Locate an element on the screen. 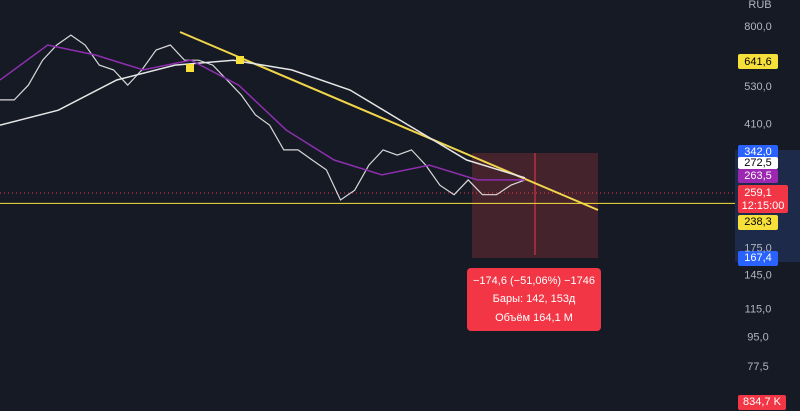 This screenshot has width=800, height=411. measure-bars: Бары: 142, 153д is located at coordinates (534, 299).